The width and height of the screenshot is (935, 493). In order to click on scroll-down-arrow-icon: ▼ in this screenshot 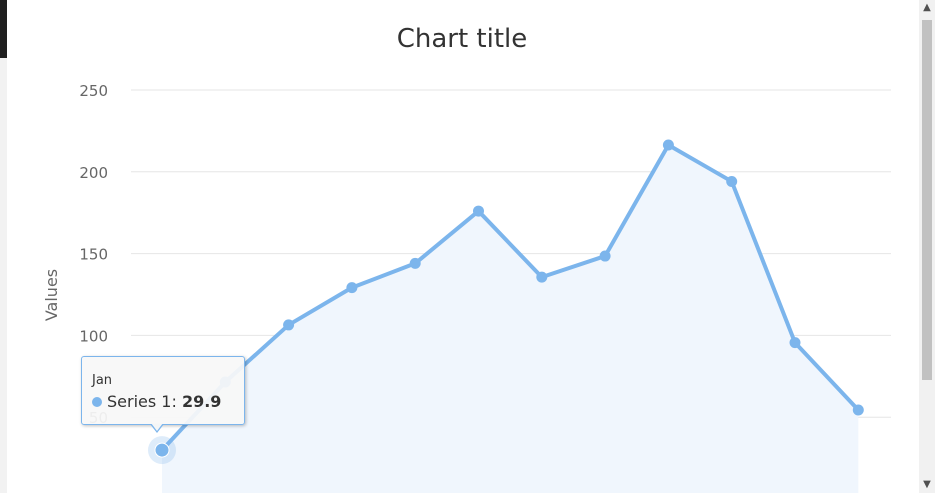, I will do `click(927, 484)`.